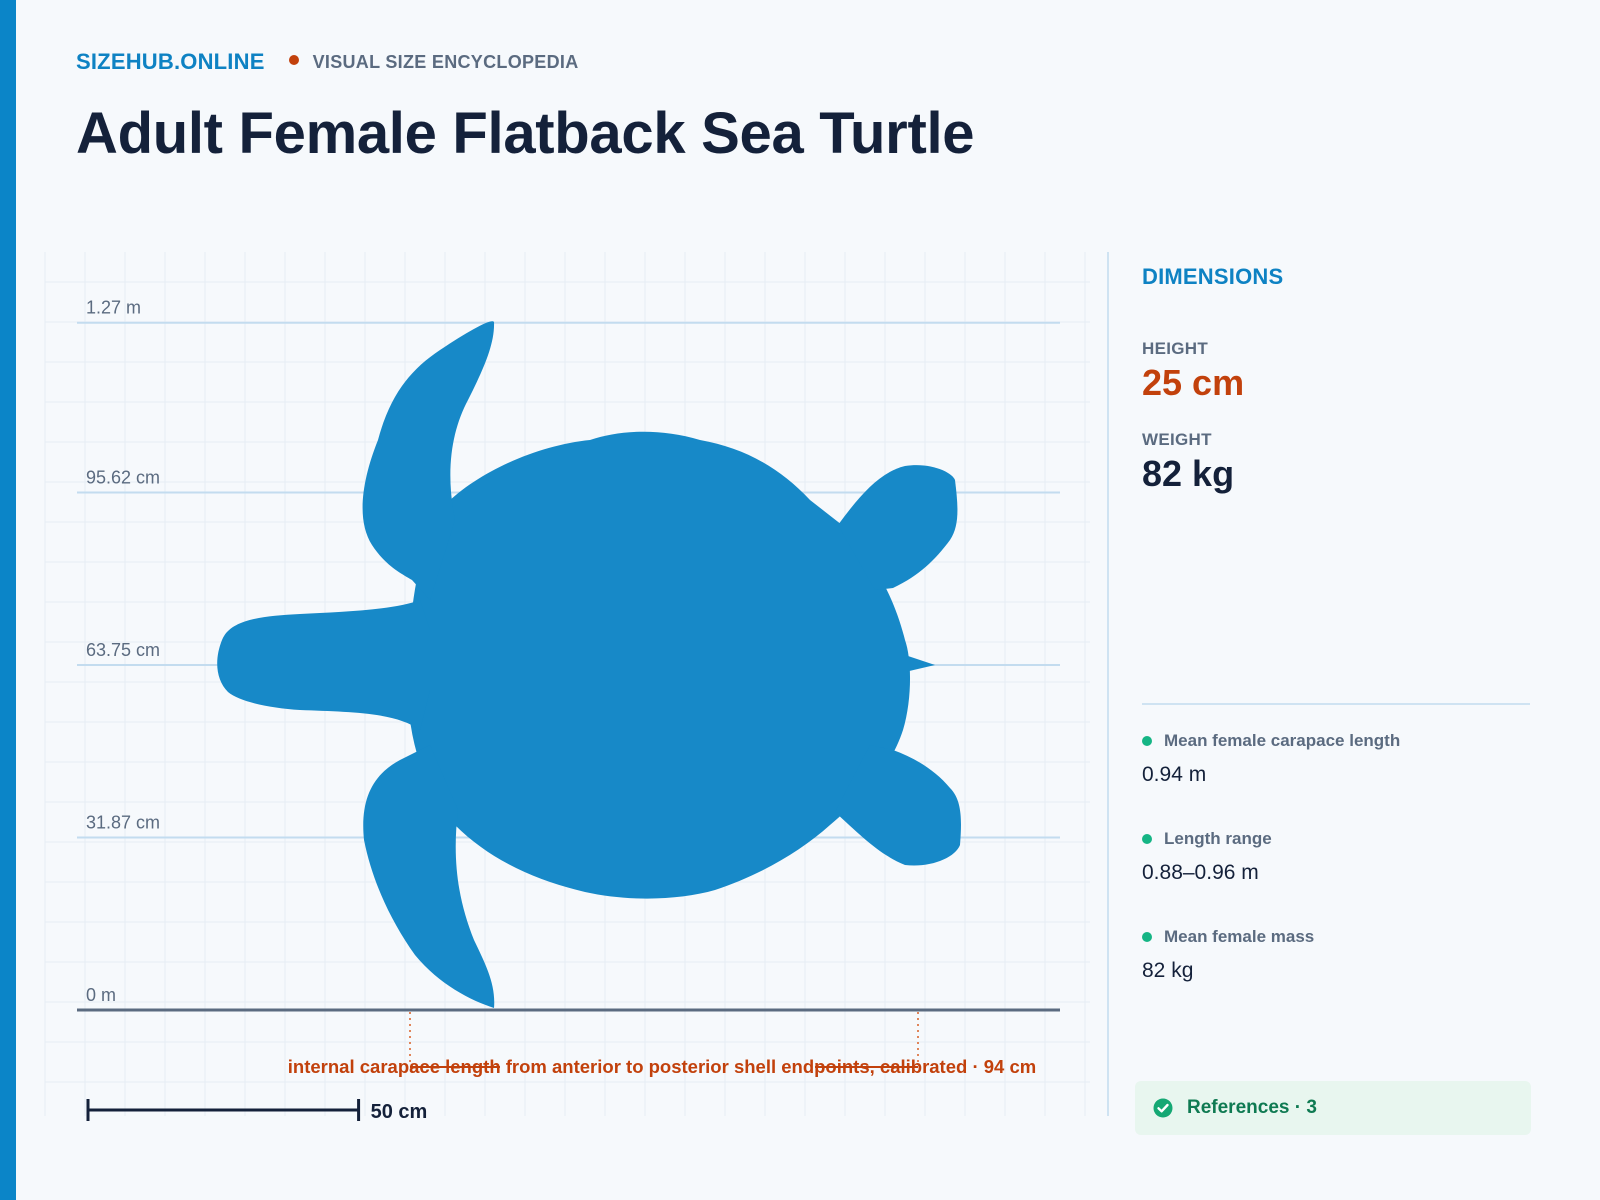 The height and width of the screenshot is (1200, 1600). Describe the element at coordinates (1168, 970) in the screenshot. I see `fact-value: 82 kg` at that location.